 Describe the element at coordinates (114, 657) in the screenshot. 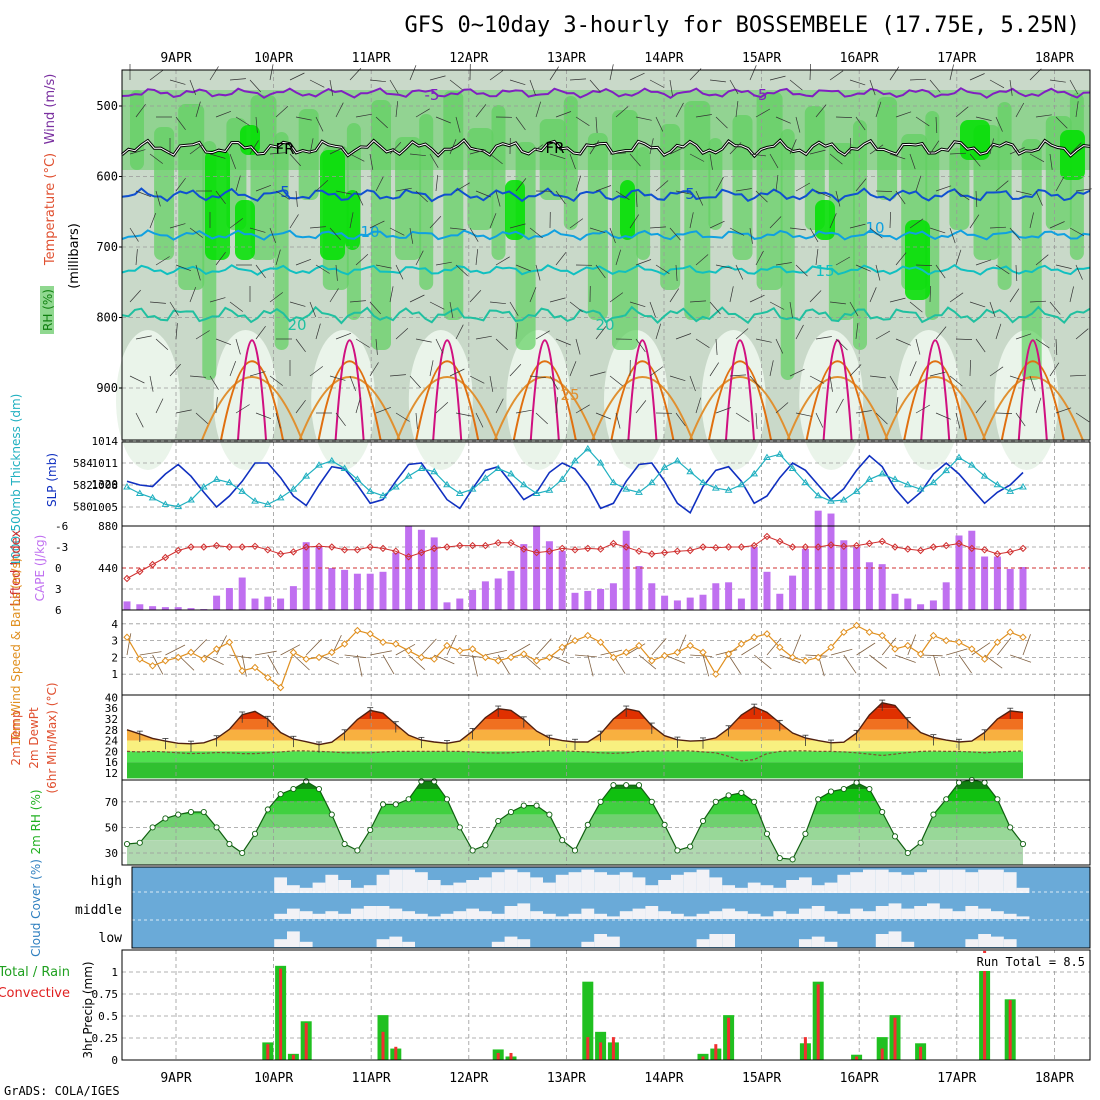

I see `wind-tick: 2` at that location.